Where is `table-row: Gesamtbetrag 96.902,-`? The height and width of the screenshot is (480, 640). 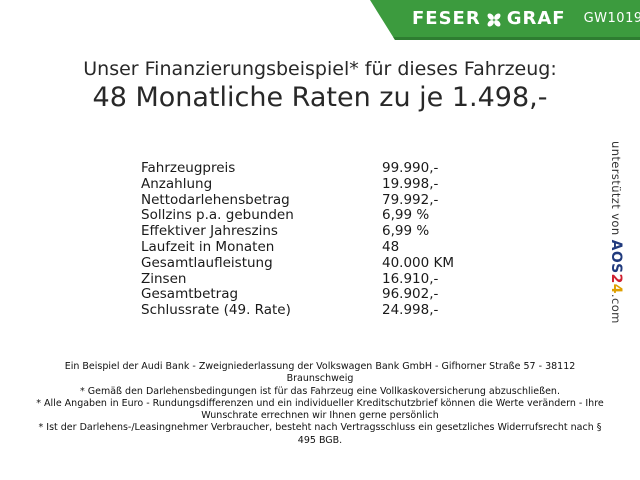 table-row: Gesamtbetrag 96.902,- is located at coordinates (311, 294).